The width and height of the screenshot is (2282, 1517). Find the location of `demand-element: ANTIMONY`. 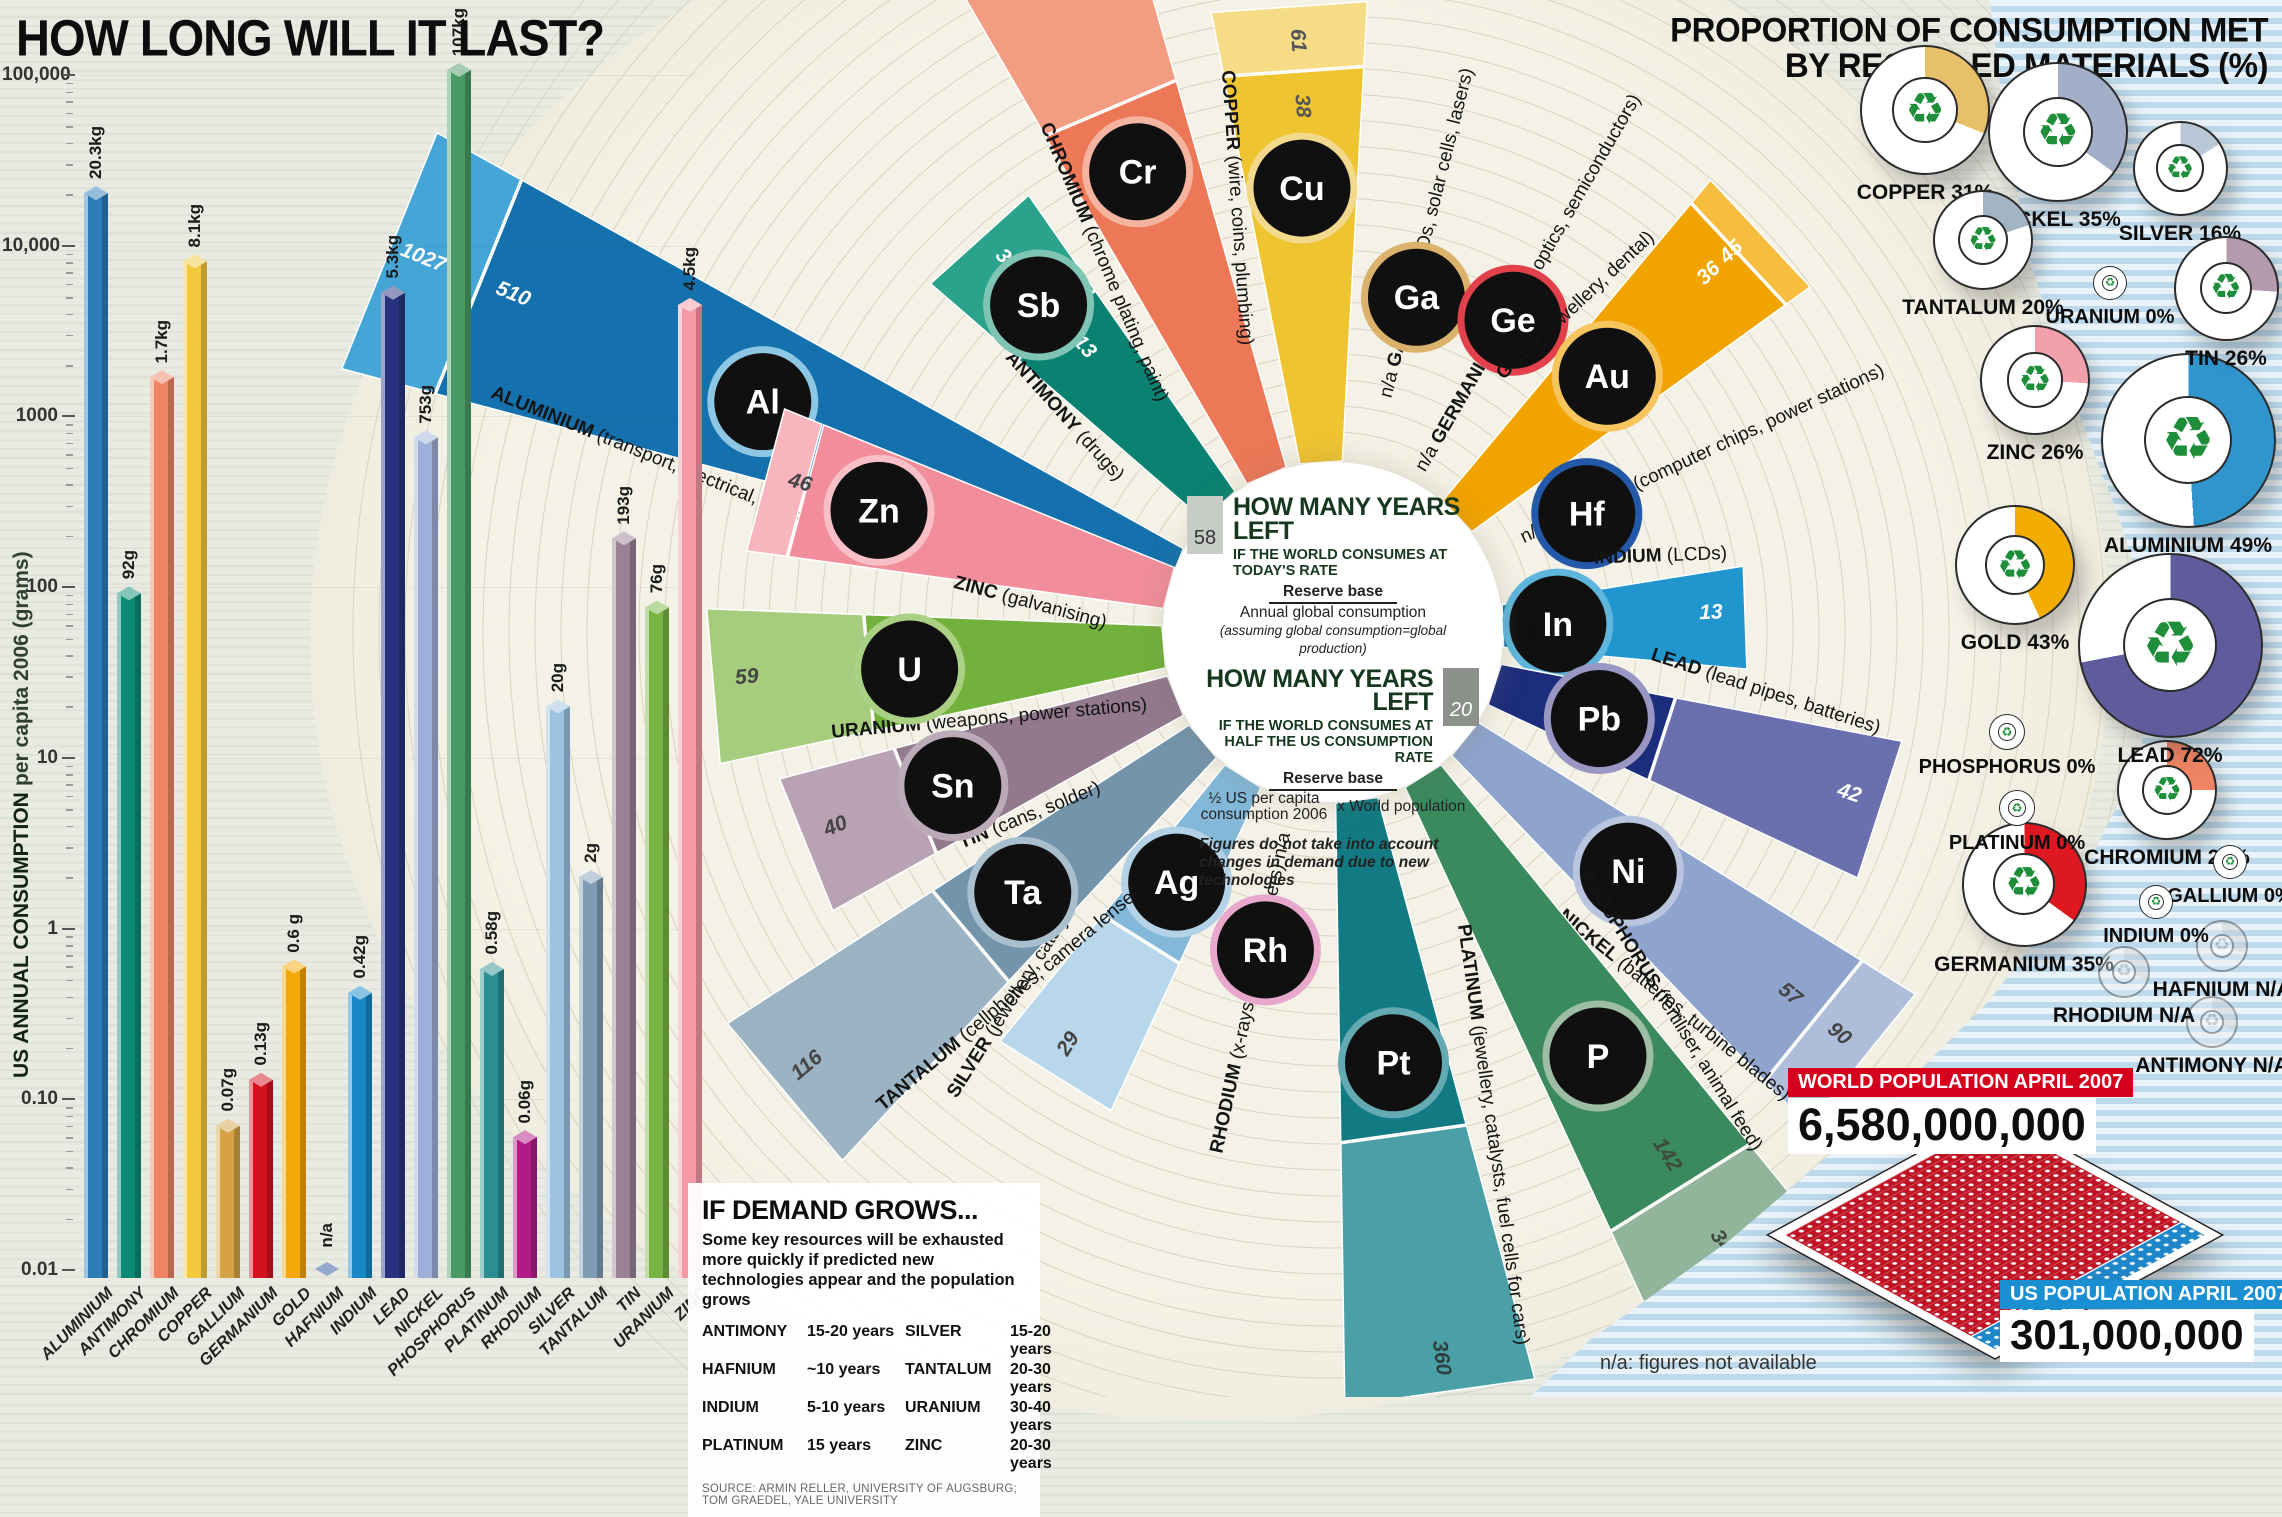

demand-element: ANTIMONY is located at coordinates (745, 1331).